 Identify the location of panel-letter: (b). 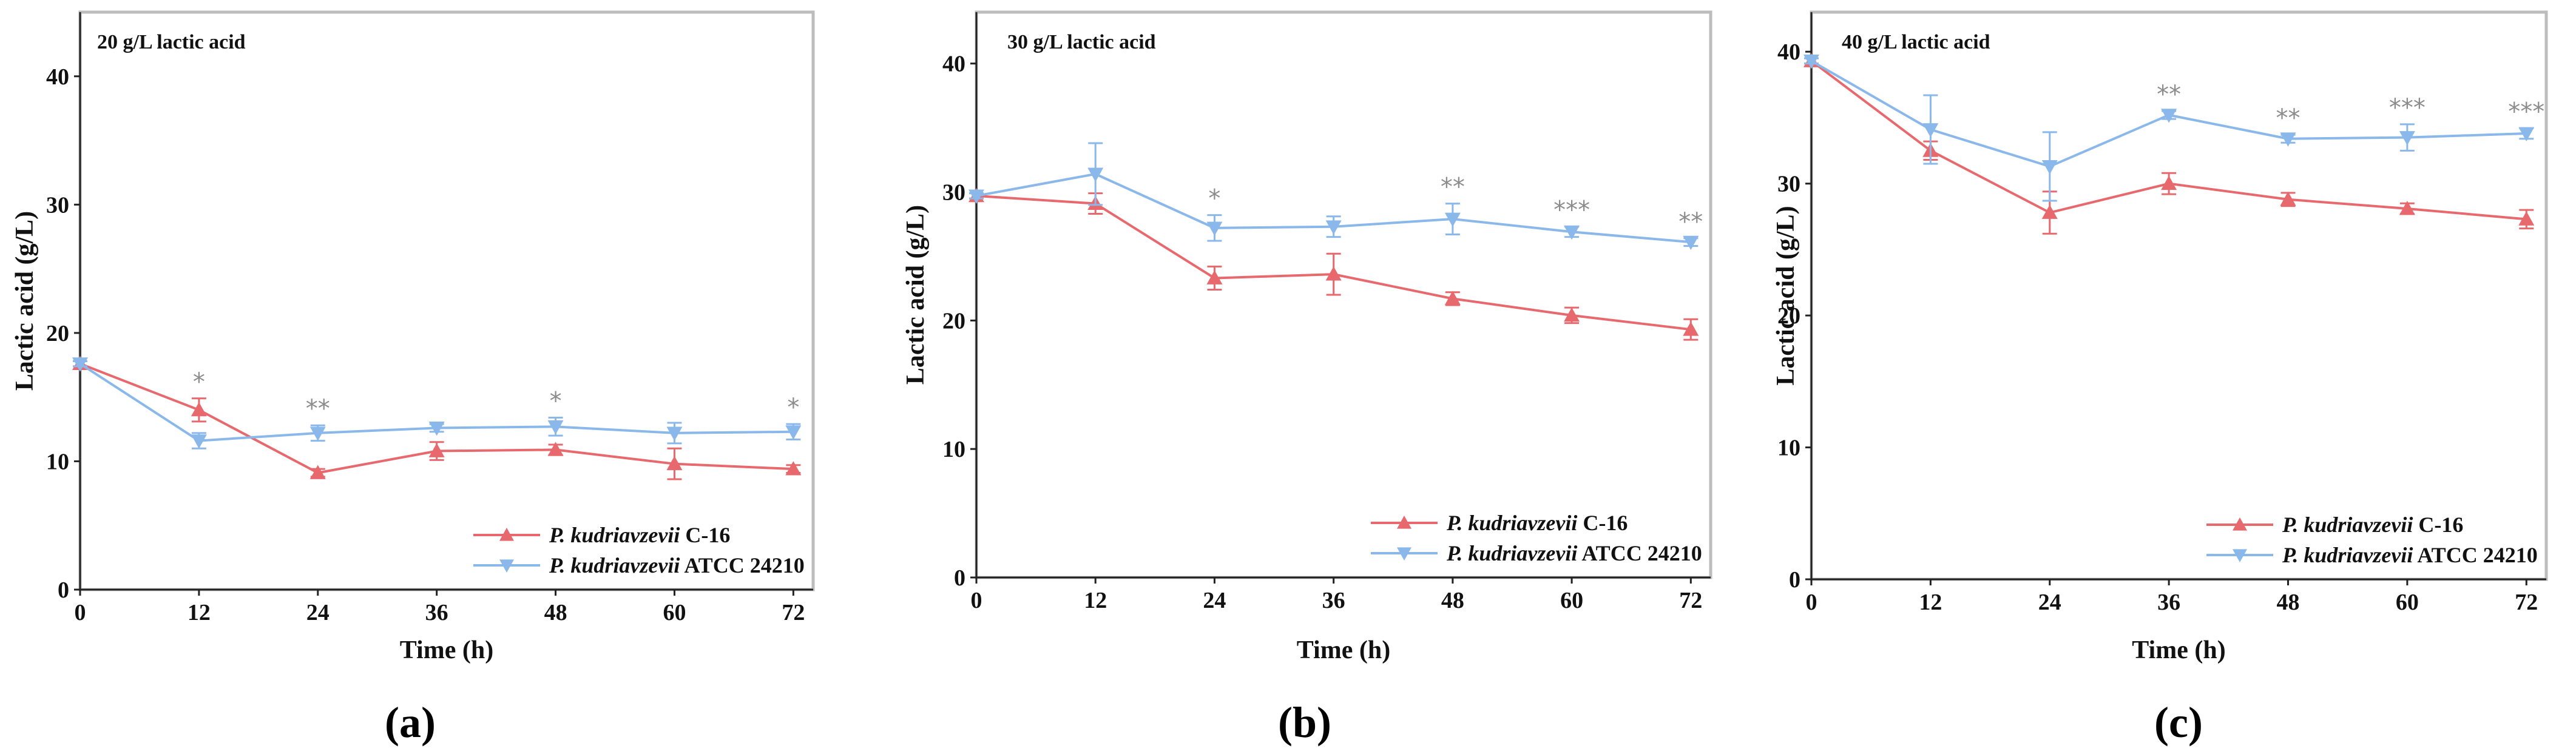
(1304, 723).